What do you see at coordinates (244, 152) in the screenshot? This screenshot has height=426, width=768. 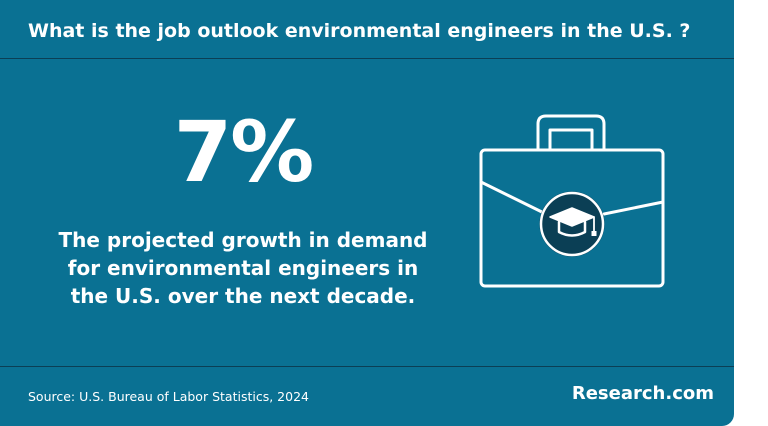 I see `stat-value: 7%` at bounding box center [244, 152].